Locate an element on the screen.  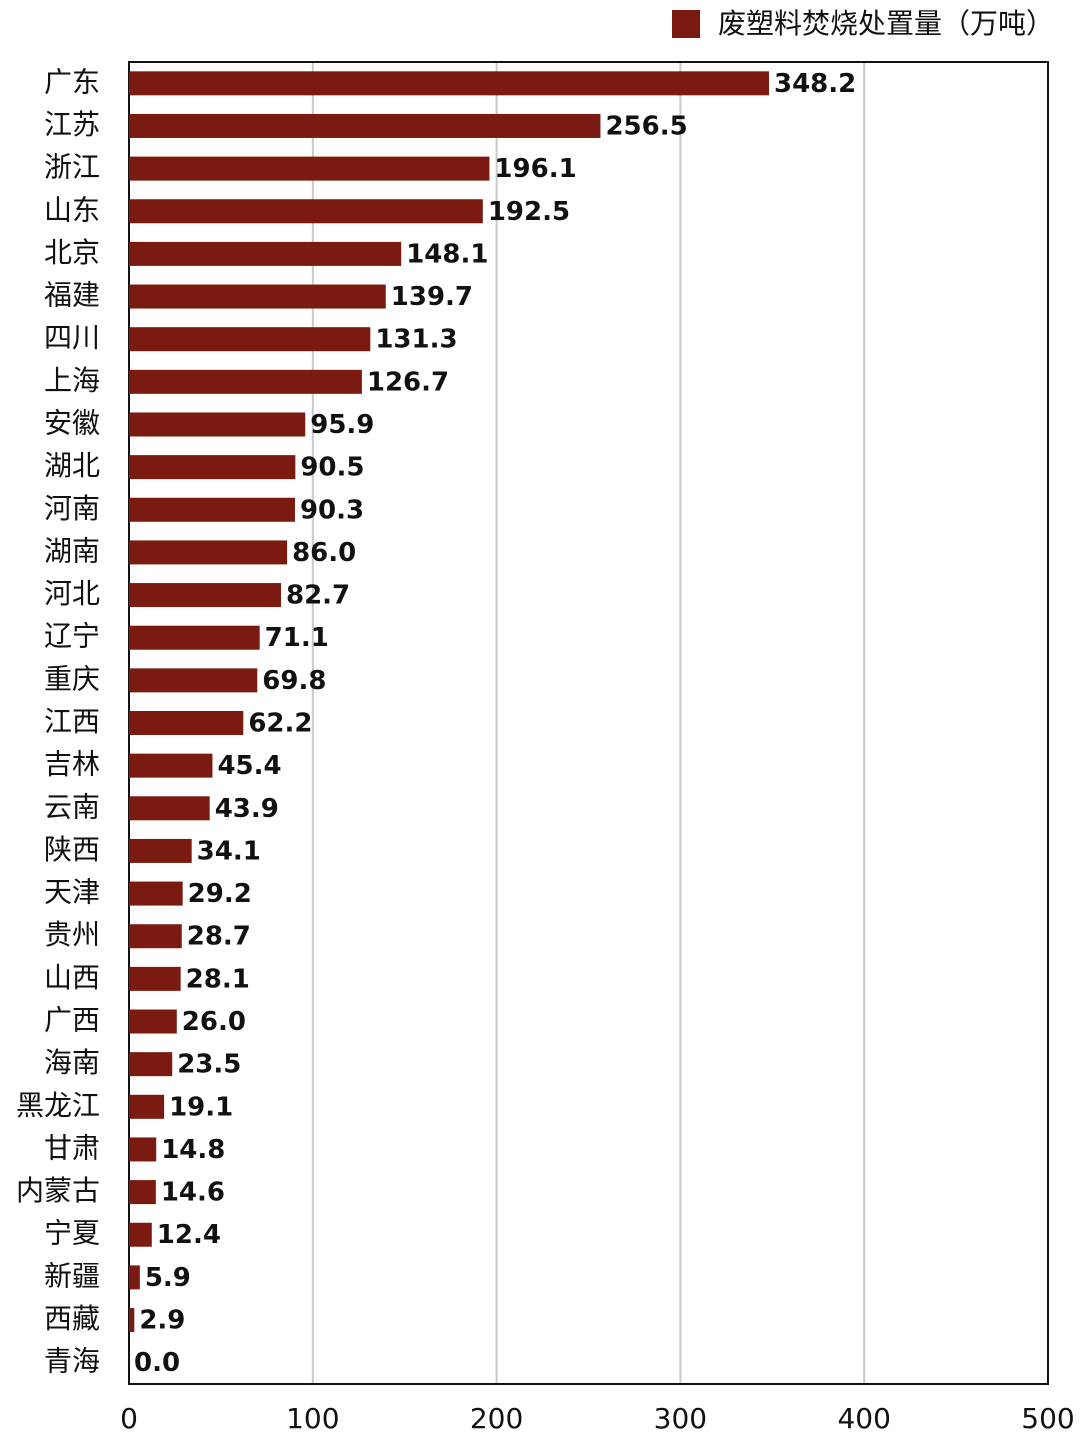
data-label: 29.2 is located at coordinates (220, 894).